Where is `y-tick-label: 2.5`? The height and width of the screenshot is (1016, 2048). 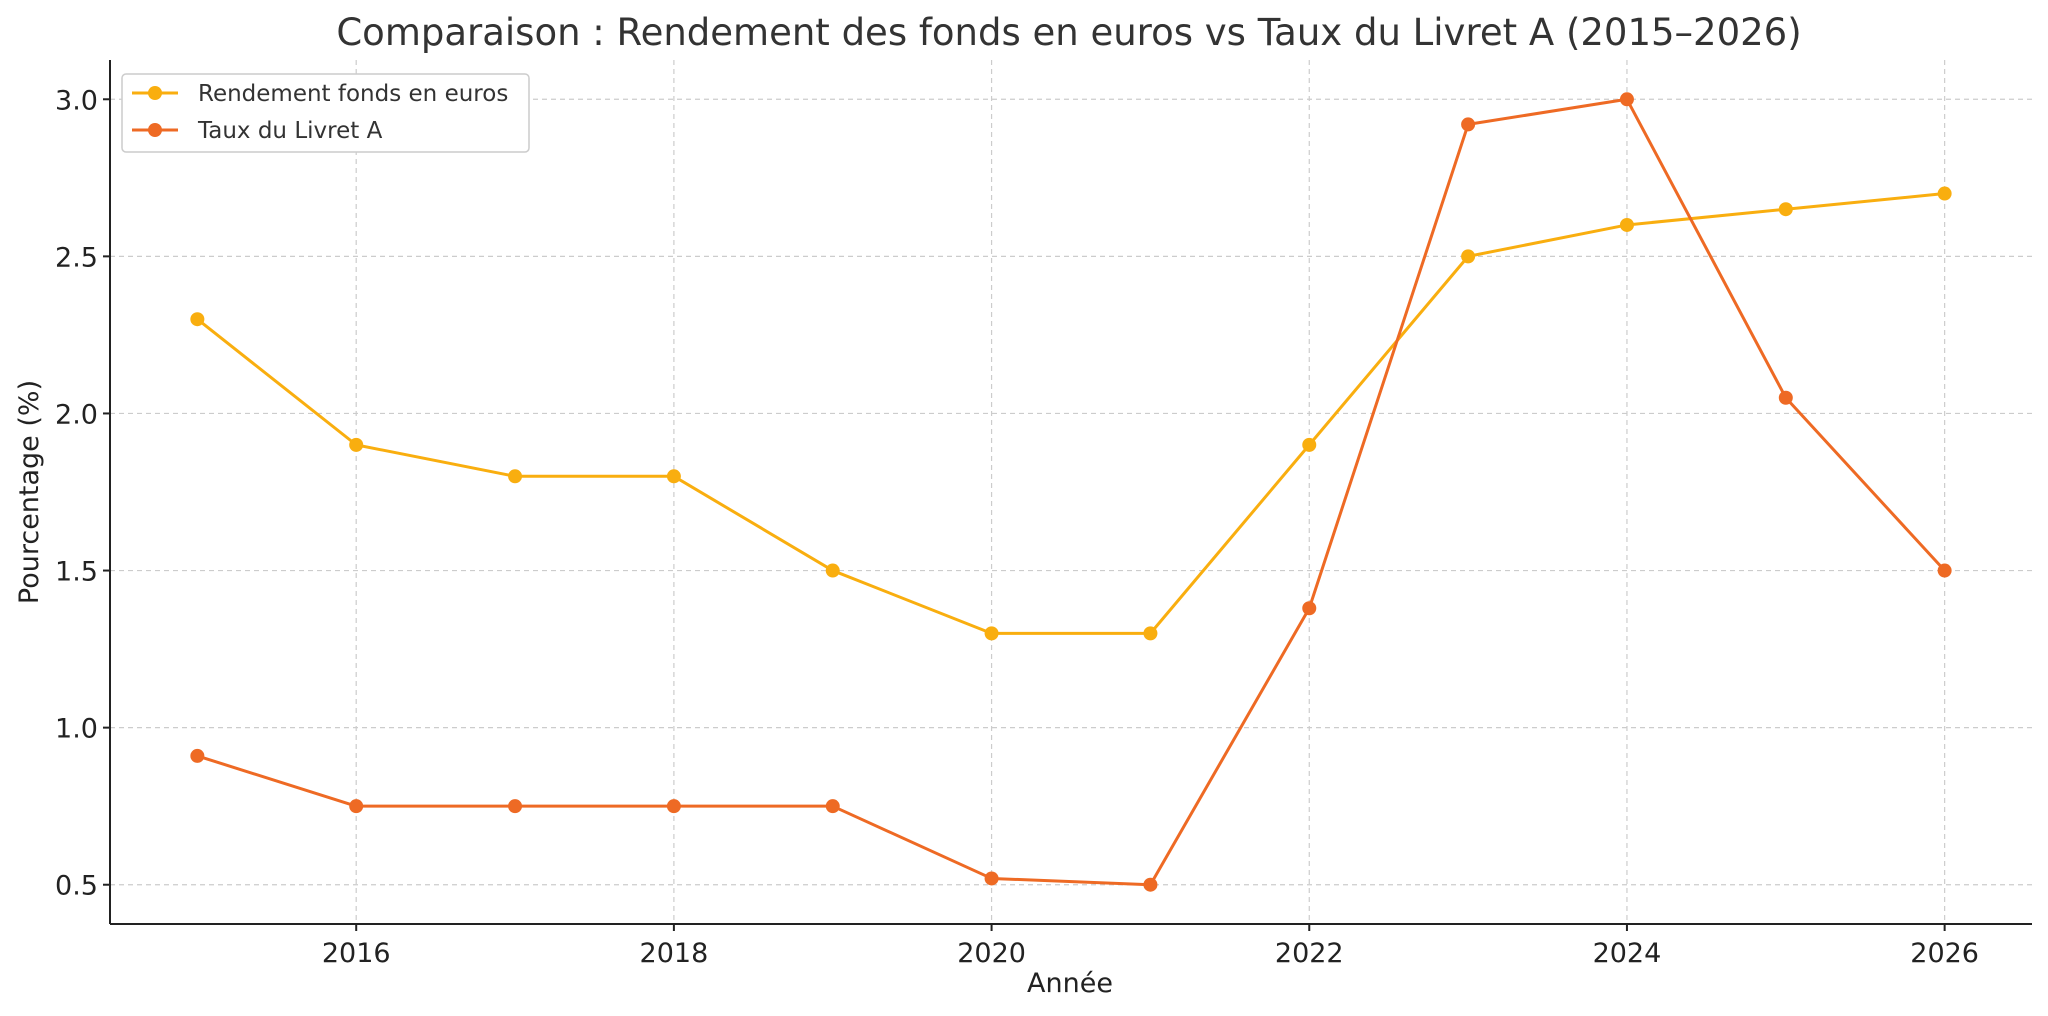 y-tick-label: 2.5 is located at coordinates (76, 257).